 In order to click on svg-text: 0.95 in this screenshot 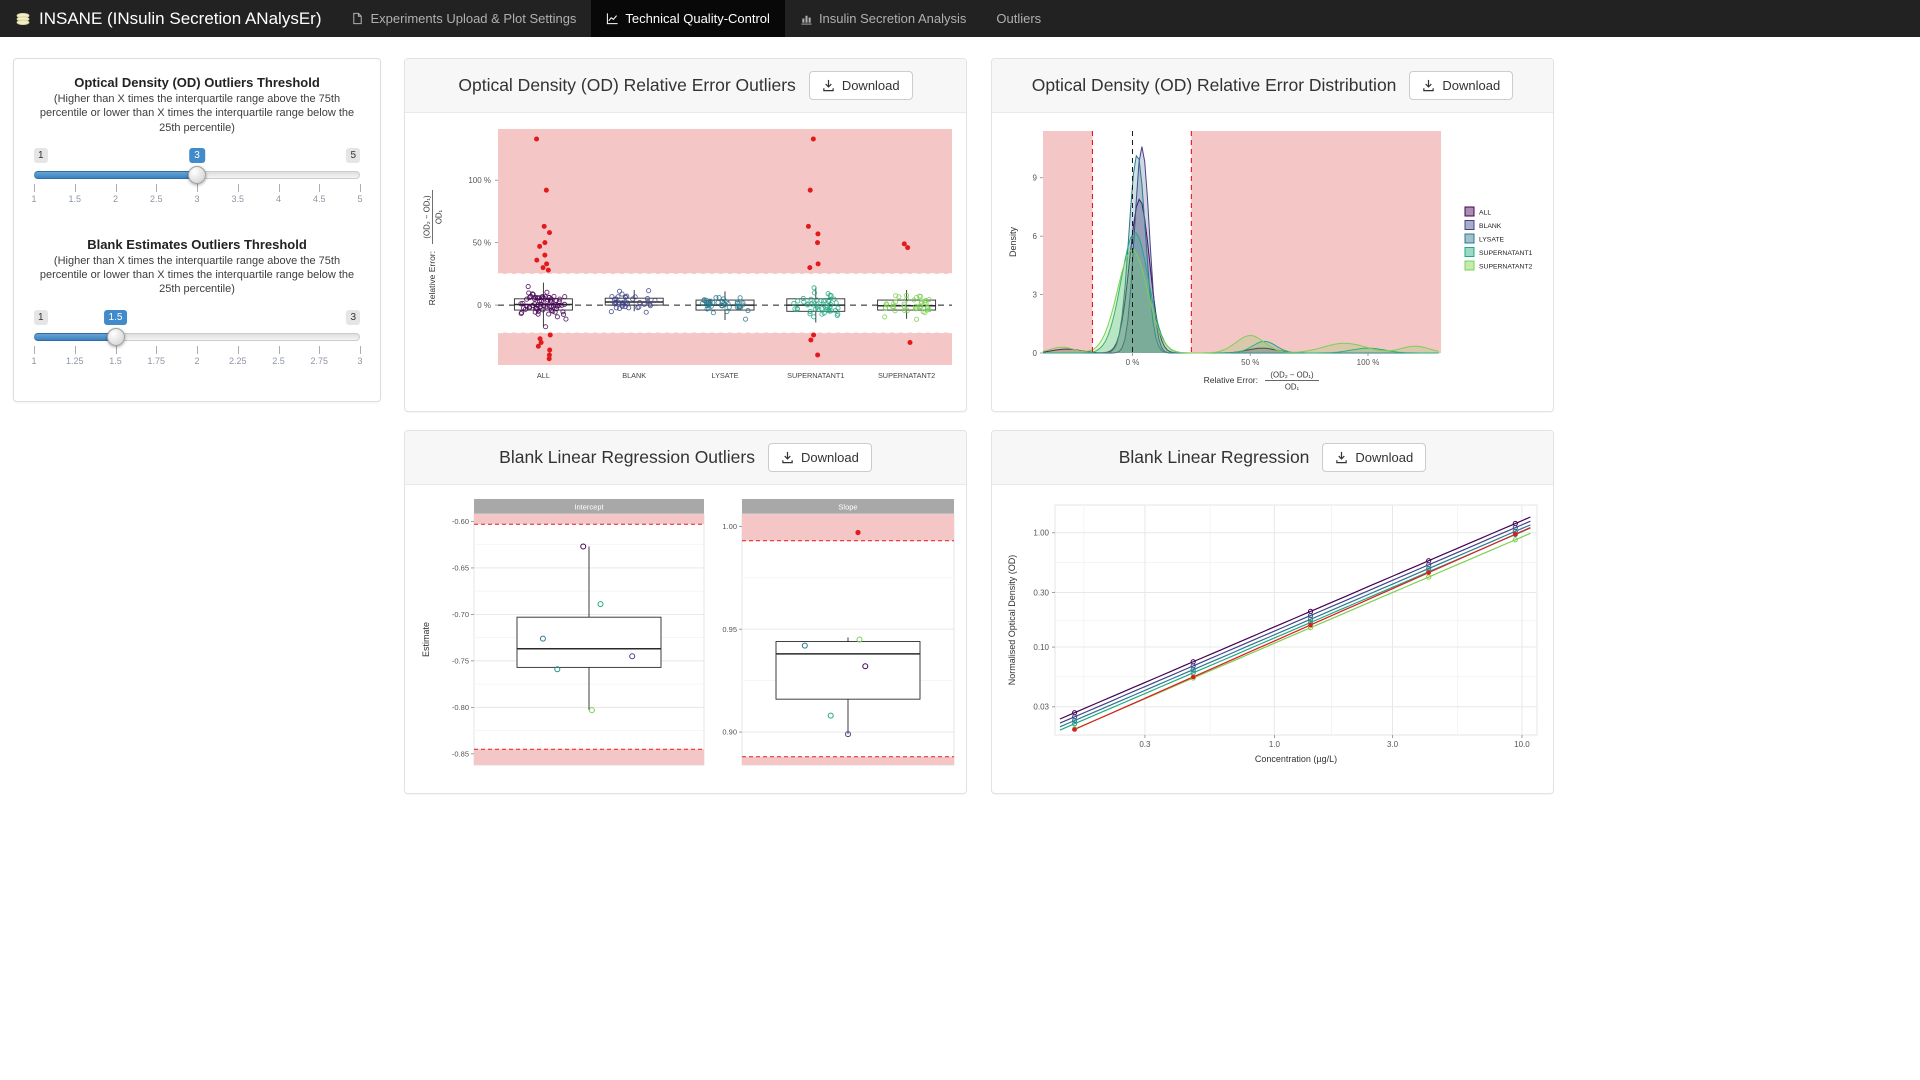, I will do `click(729, 629)`.